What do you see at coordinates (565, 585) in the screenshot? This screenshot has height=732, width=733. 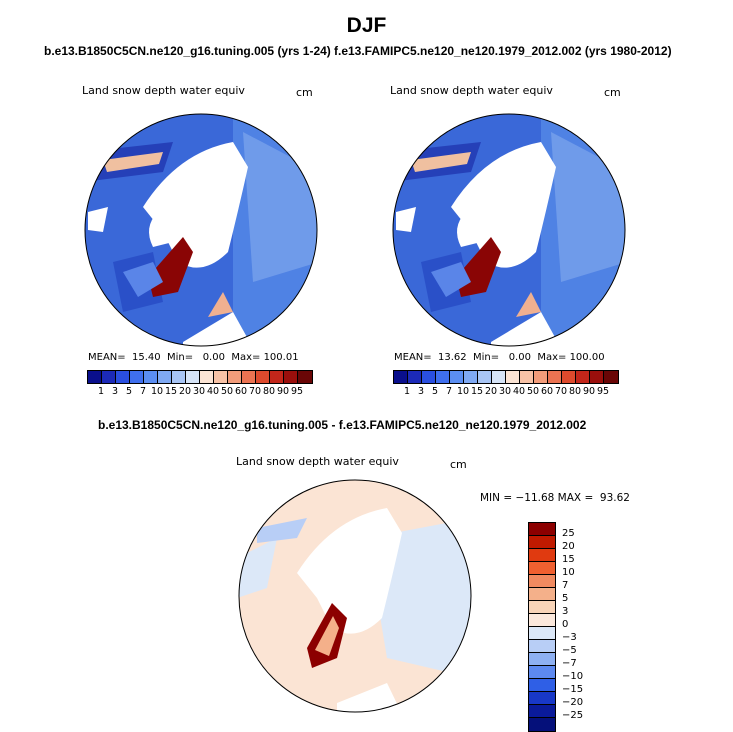 I see `diff-colorbar-tick-label: 7` at bounding box center [565, 585].